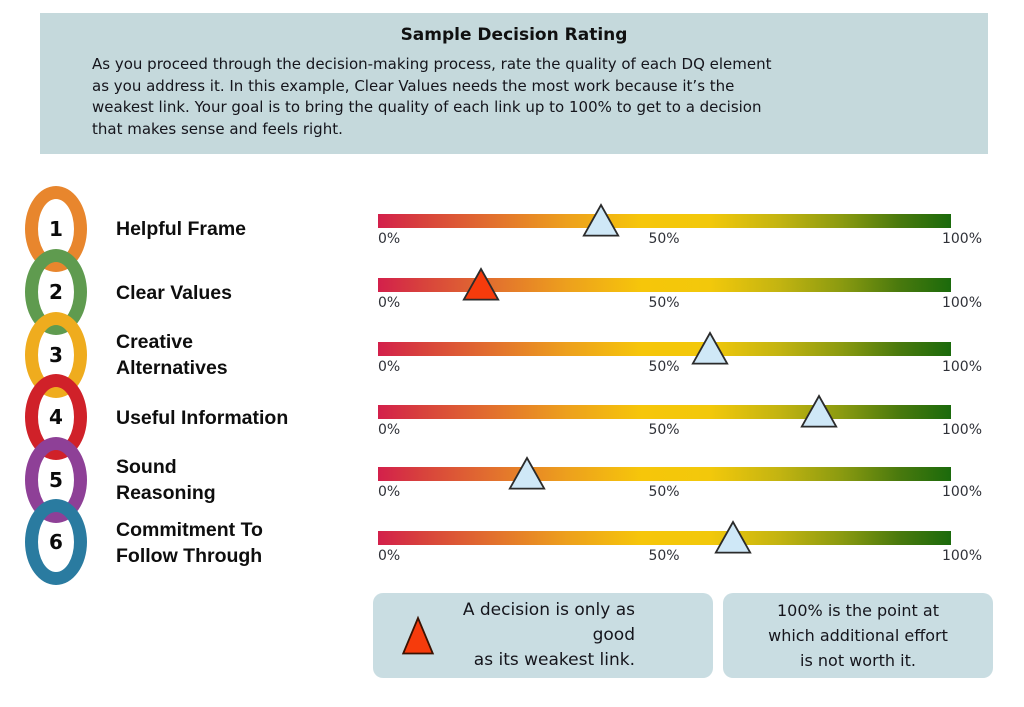 The image size is (1024, 707). What do you see at coordinates (56, 355) in the screenshot?
I see `link-number-3: 3` at bounding box center [56, 355].